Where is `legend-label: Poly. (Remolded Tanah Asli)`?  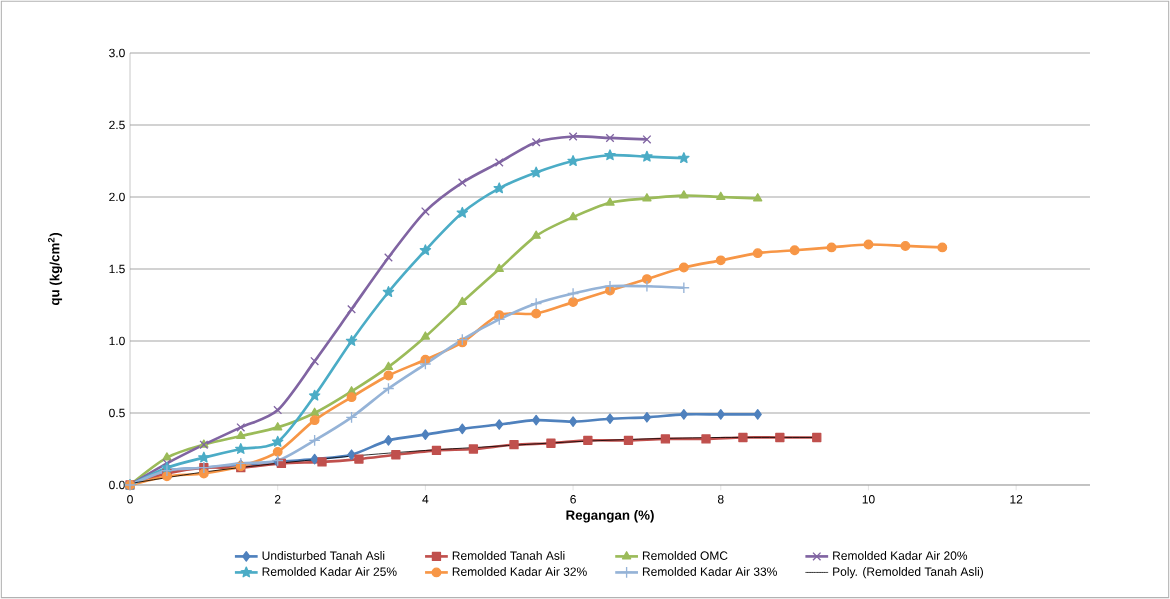 legend-label: Poly. (Remolded Tanah Asli) is located at coordinates (908, 573).